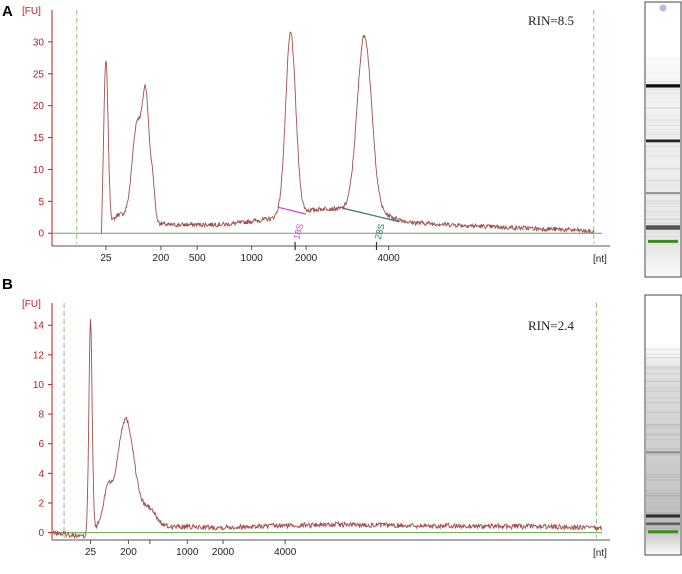 Image resolution: width=682 pixels, height=574 pixels. I want to click on panel-b-x-unit: [nt], so click(600, 553).